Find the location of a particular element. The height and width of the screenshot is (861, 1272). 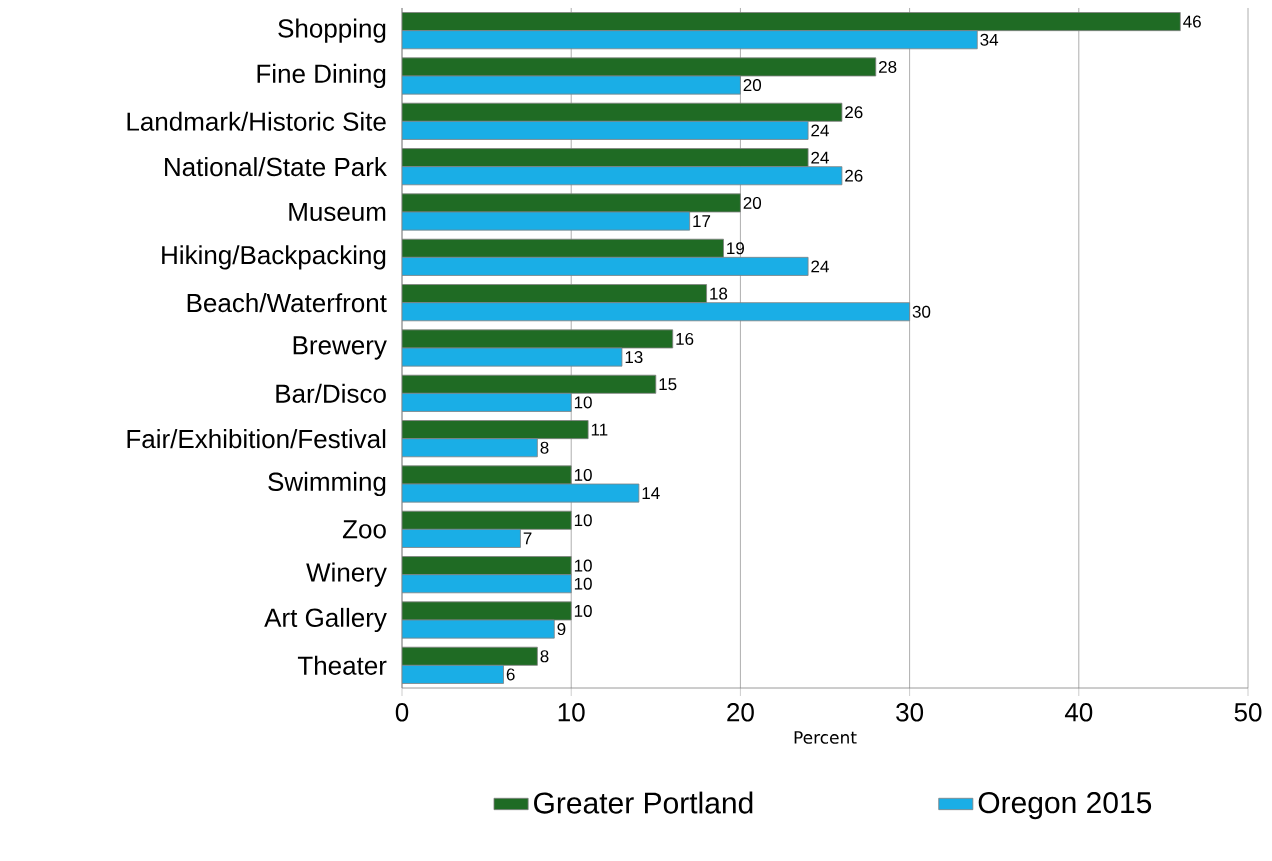

data-label: 14 is located at coordinates (651, 493).